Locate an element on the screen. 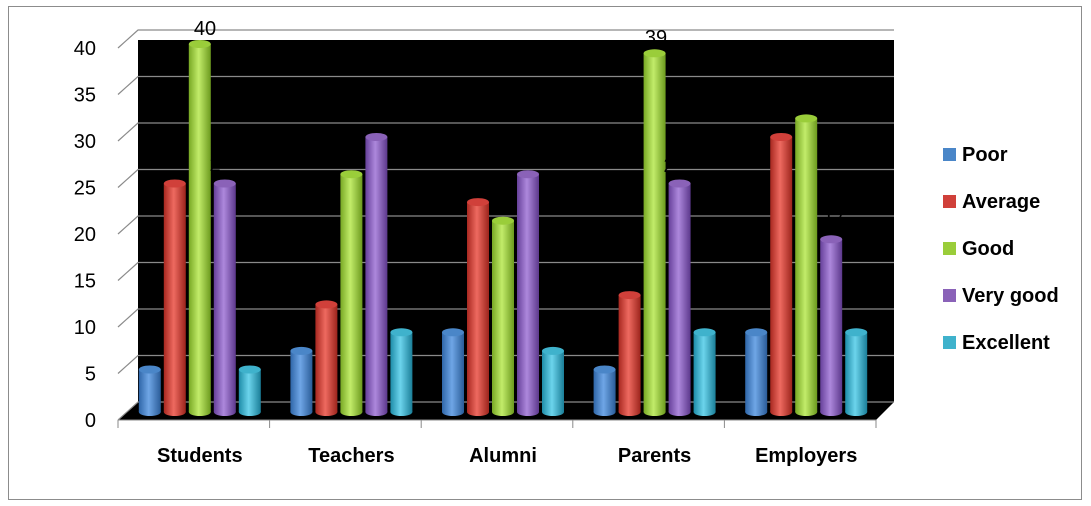  bar-average-alumni is located at coordinates (478, 307).